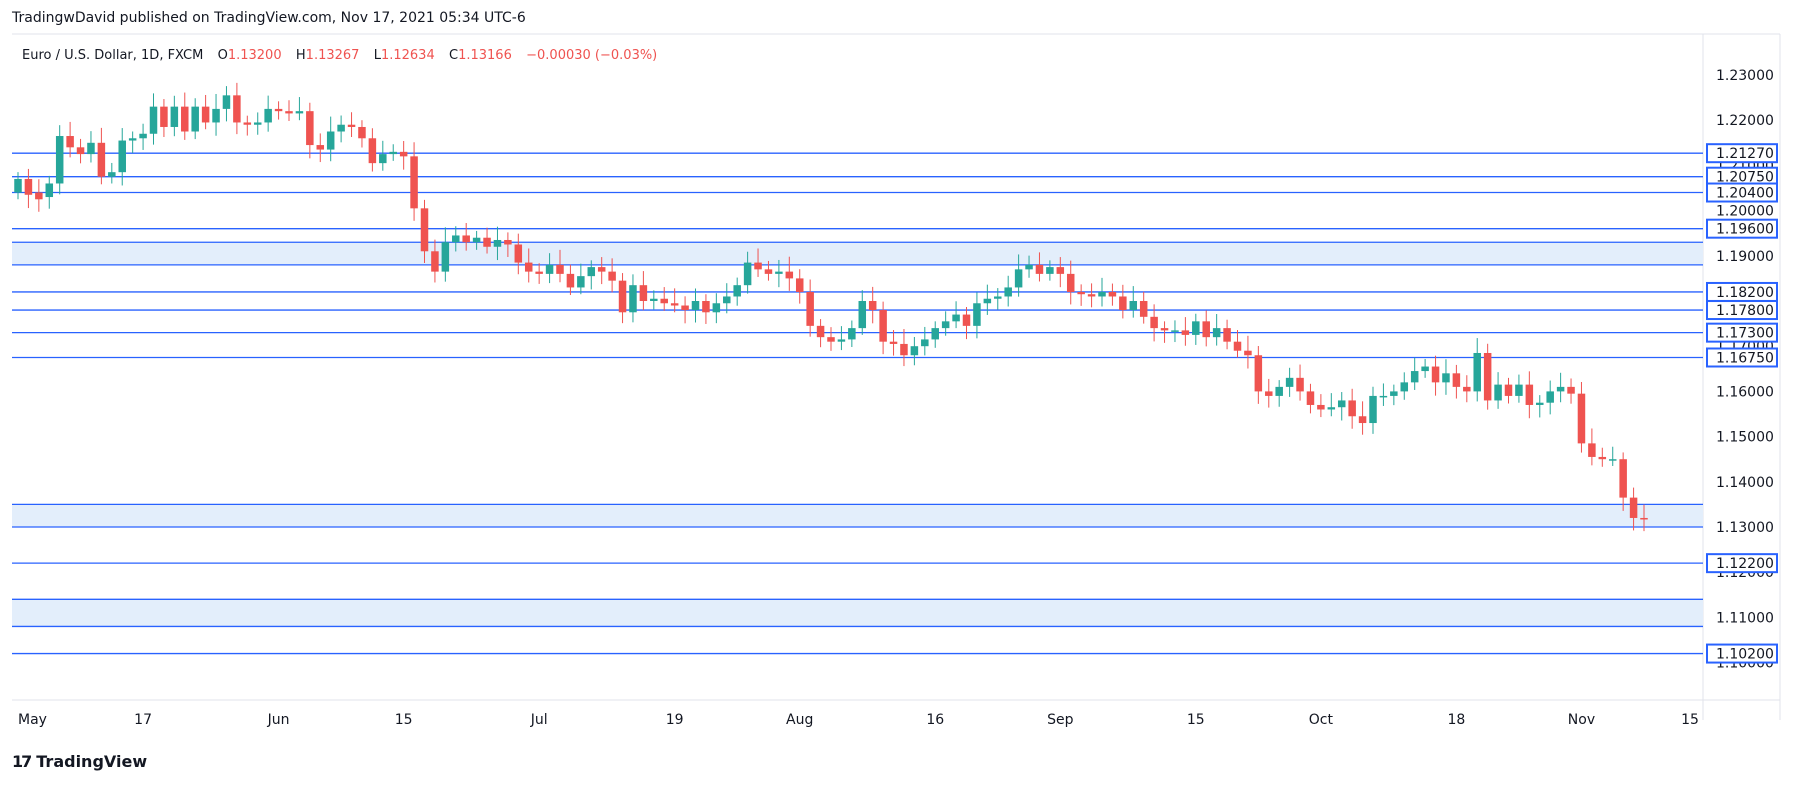  What do you see at coordinates (79, 761) in the screenshot?
I see `tradingview-logo: 17 TradingView` at bounding box center [79, 761].